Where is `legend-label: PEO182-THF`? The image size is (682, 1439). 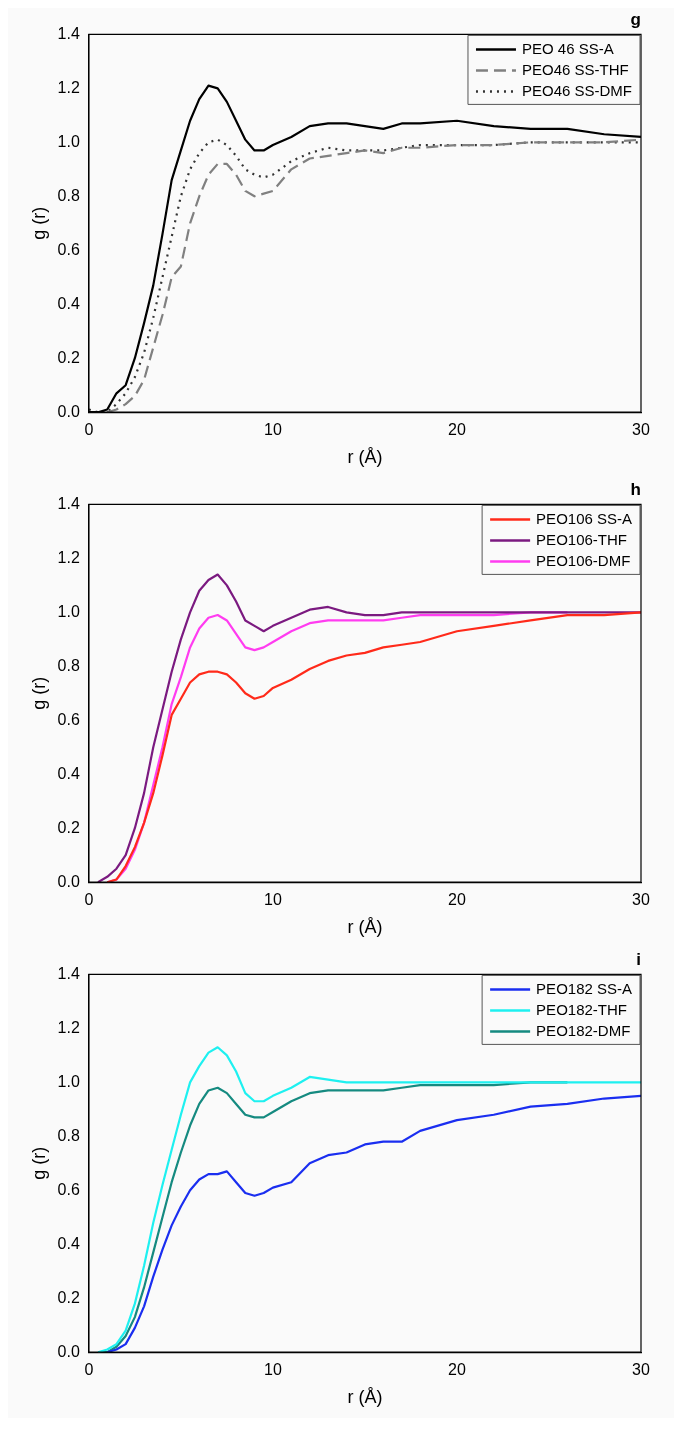 legend-label: PEO182-THF is located at coordinates (581, 1009).